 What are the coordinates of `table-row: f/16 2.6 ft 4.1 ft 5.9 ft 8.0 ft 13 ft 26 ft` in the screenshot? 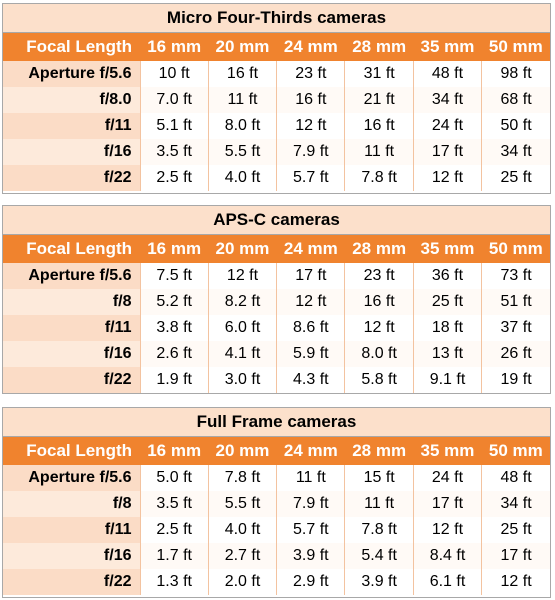 It's located at (276, 354).